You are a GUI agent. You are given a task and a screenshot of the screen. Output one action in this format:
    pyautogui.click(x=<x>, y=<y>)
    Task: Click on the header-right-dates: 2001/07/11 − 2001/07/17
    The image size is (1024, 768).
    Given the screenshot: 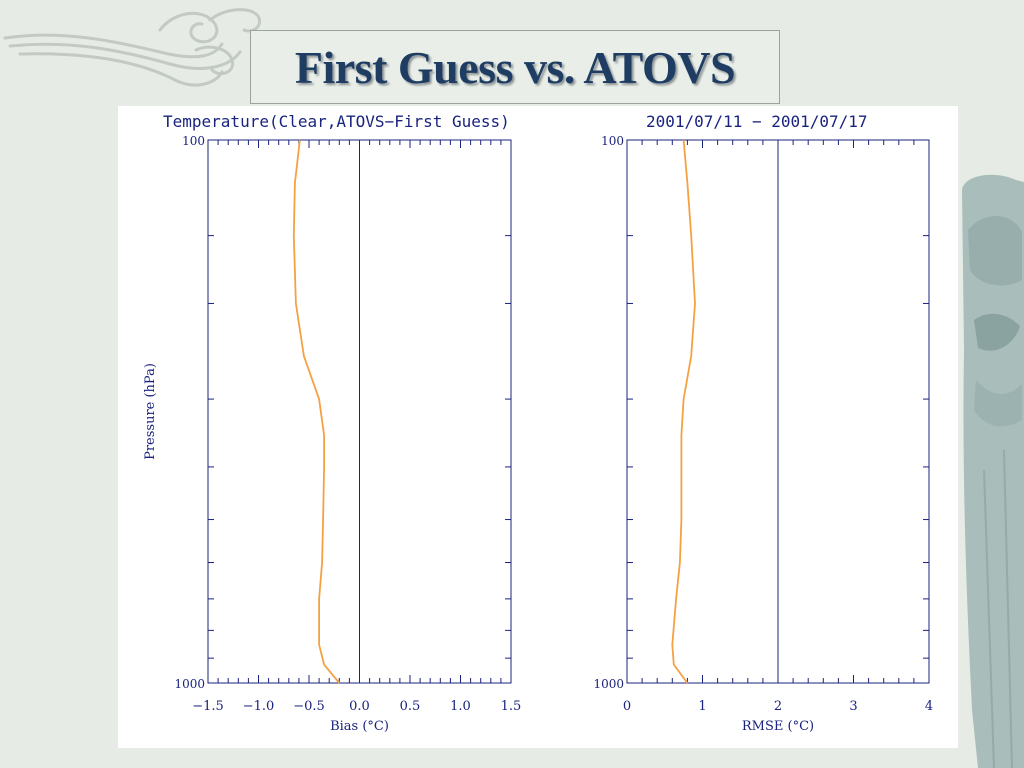 What is the action you would take?
    pyautogui.click(x=757, y=121)
    